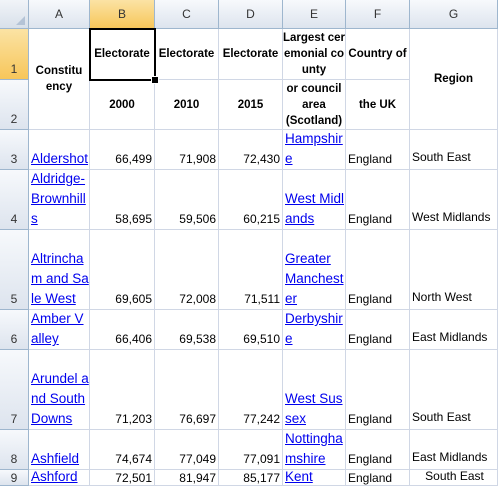 The image size is (498, 486). Describe the element at coordinates (197, 477) in the screenshot. I see `electorate-value: 81,947` at that location.